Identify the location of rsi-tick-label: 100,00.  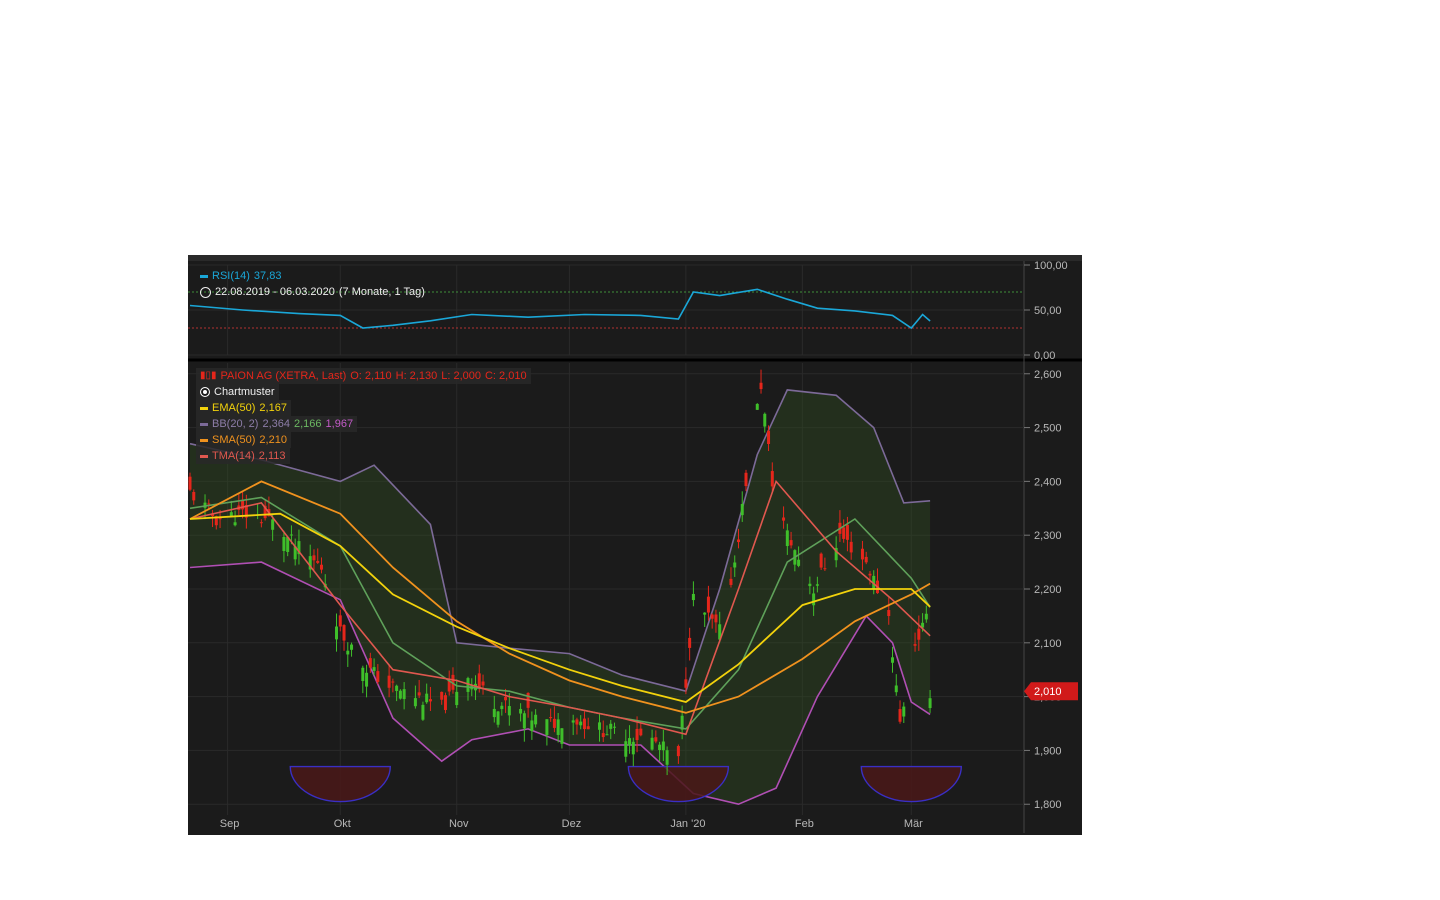
(1051, 266).